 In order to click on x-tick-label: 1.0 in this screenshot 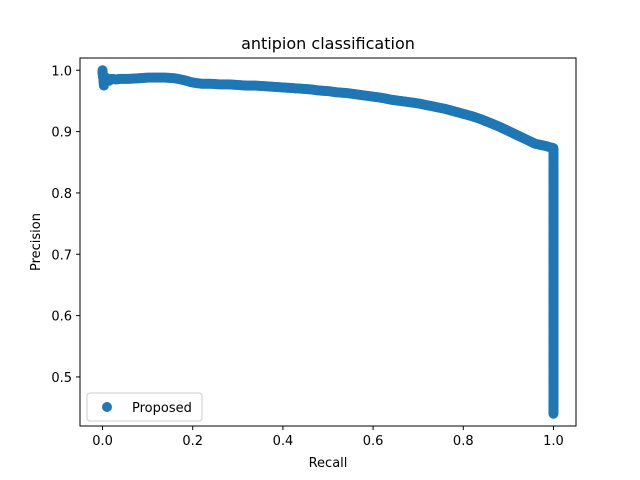, I will do `click(553, 441)`.